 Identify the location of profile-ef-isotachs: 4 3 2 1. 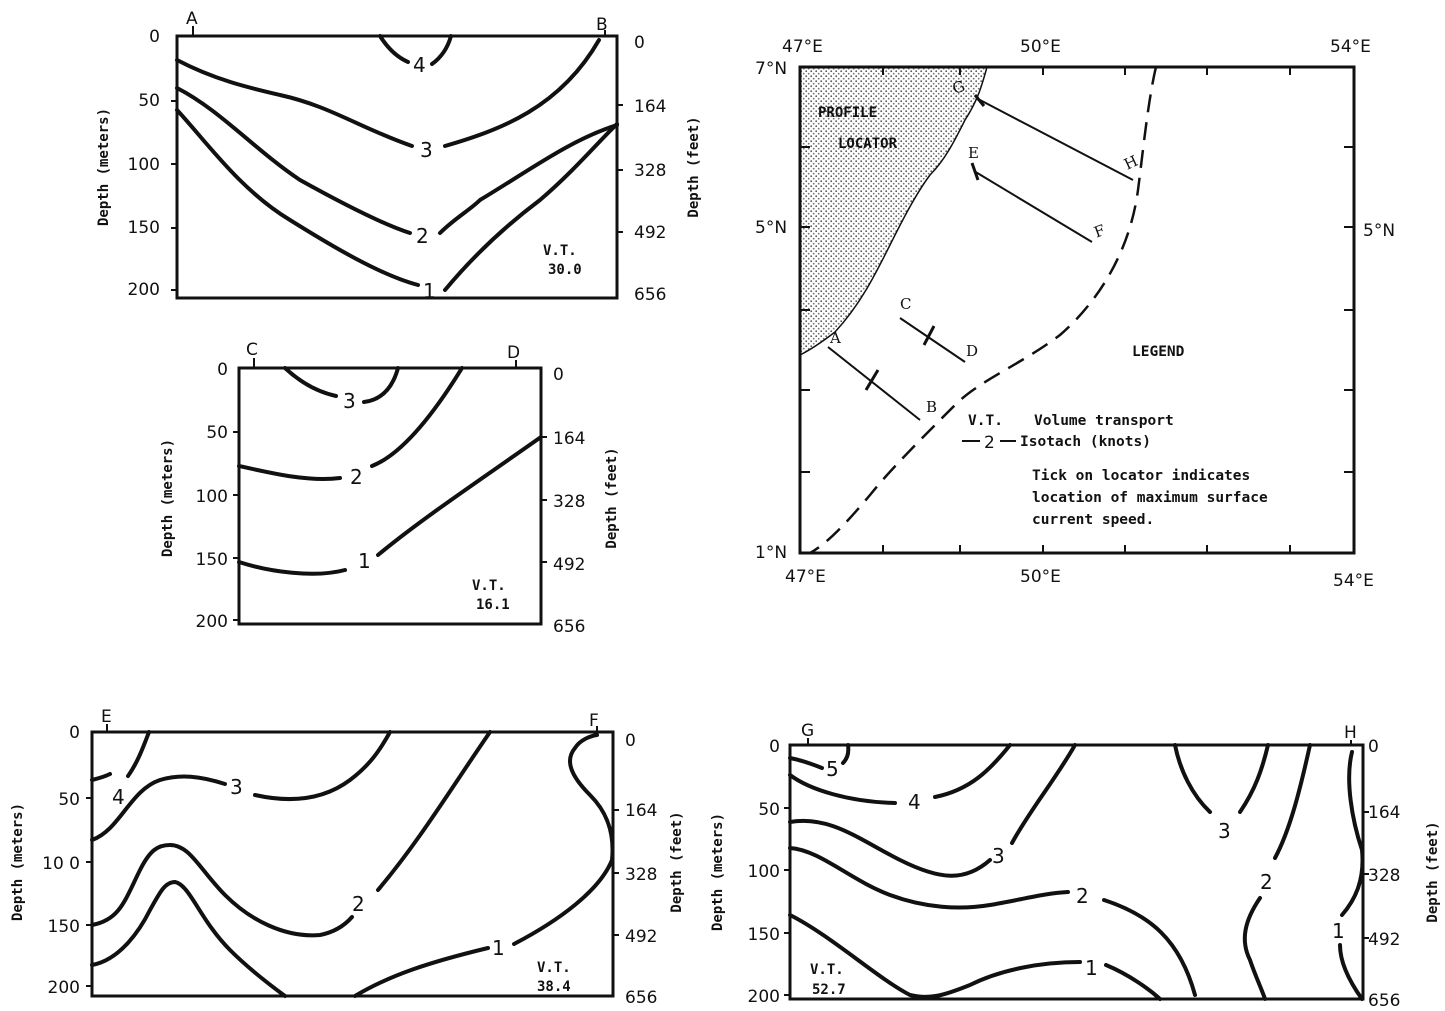
(352, 864).